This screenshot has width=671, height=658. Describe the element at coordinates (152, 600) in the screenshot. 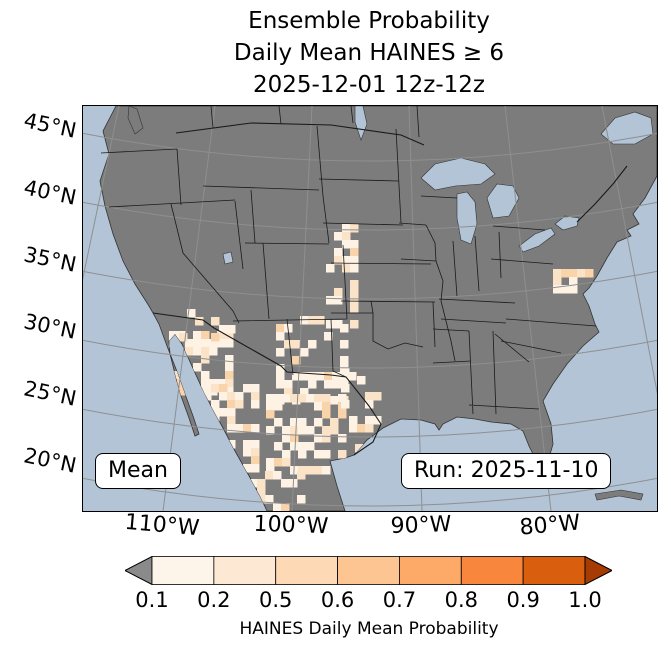

I see `colorbar-tick: 0.1` at that location.